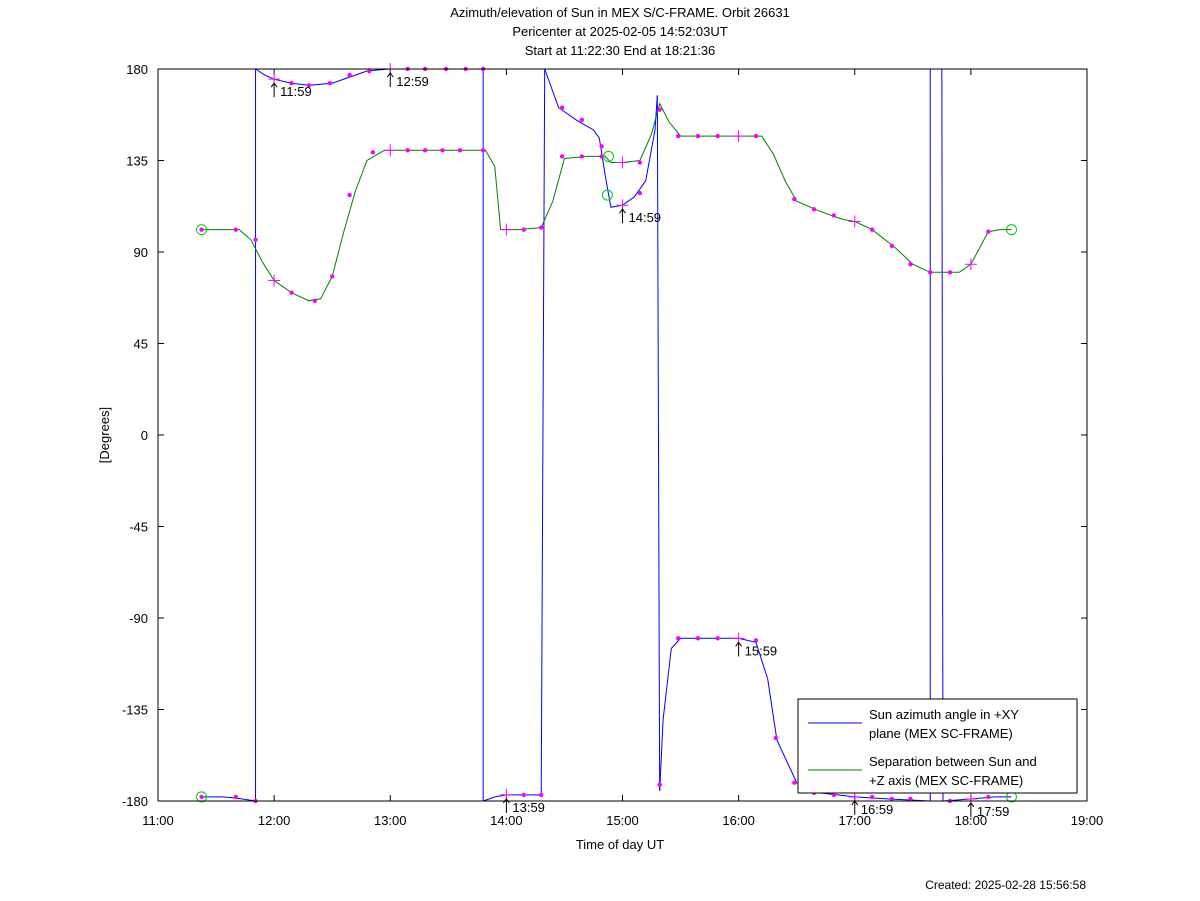  What do you see at coordinates (412, 81) in the screenshot?
I see `time-annotation-label: 12:59` at bounding box center [412, 81].